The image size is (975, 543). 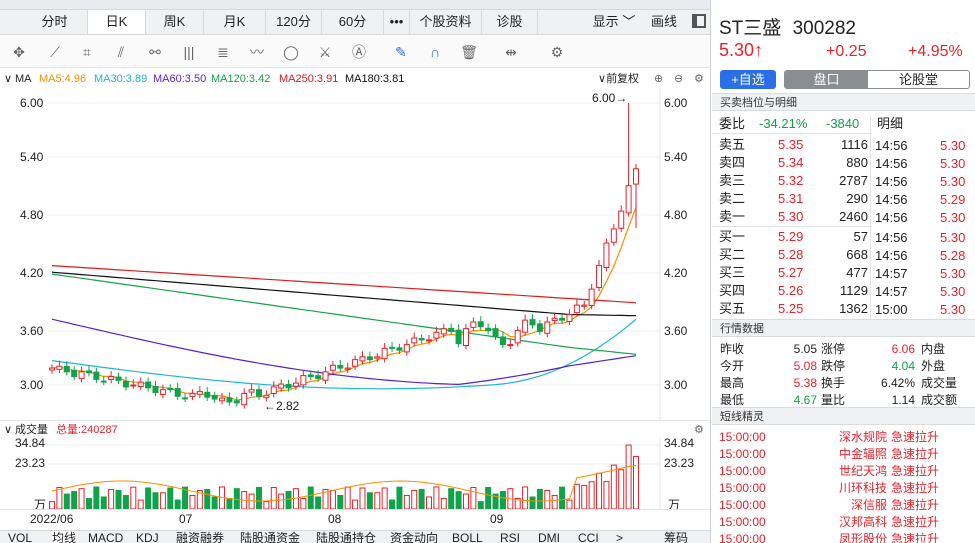 I want to click on measure-tool-icon: ⚔, so click(x=325, y=51).